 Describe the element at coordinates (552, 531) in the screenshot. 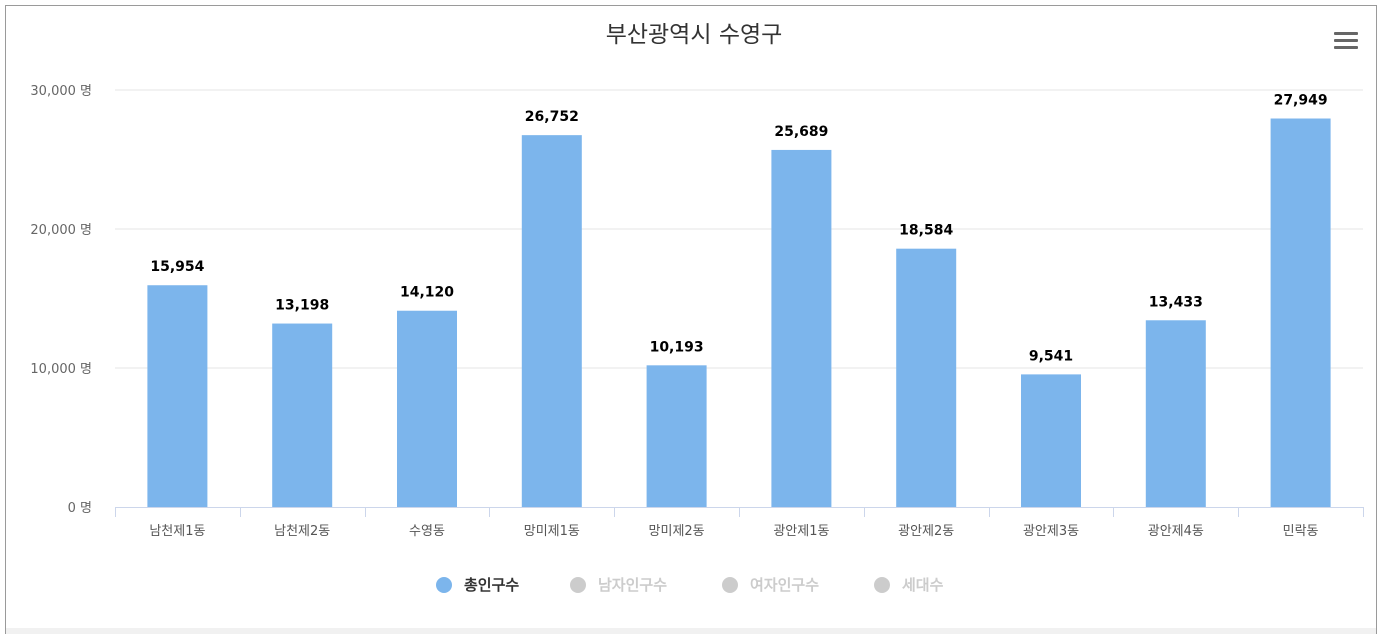

I see `x-tick-label: 망미제1동` at that location.